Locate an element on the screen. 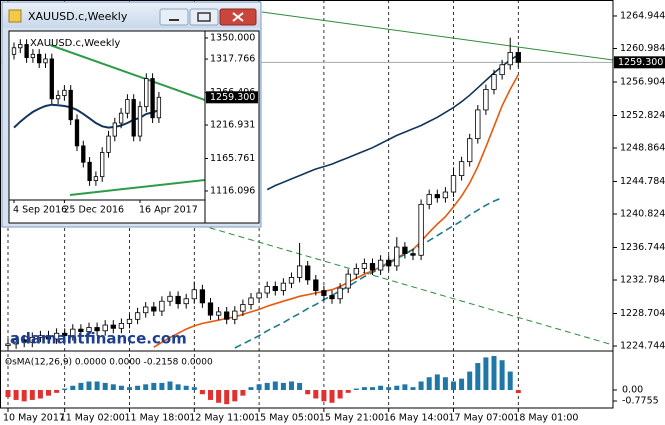 This screenshot has width=665, height=425. y-tick-label: 1264.944 is located at coordinates (642, 15).